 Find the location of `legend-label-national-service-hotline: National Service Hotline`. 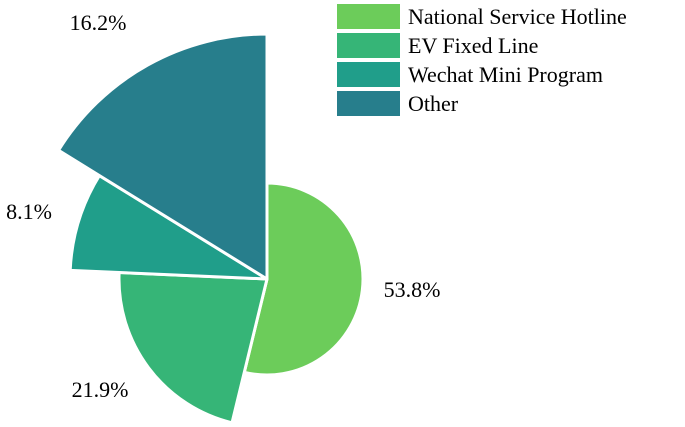

legend-label-national-service-hotline: National Service Hotline is located at coordinates (517, 16).